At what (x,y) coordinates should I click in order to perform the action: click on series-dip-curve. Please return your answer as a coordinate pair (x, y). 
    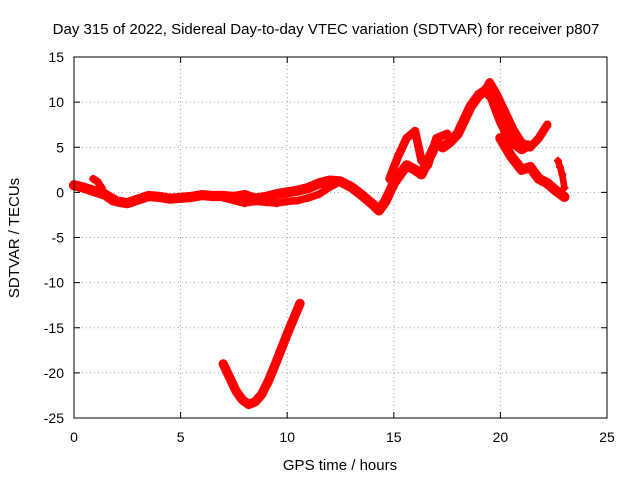
    Looking at the image, I should click on (261, 354).